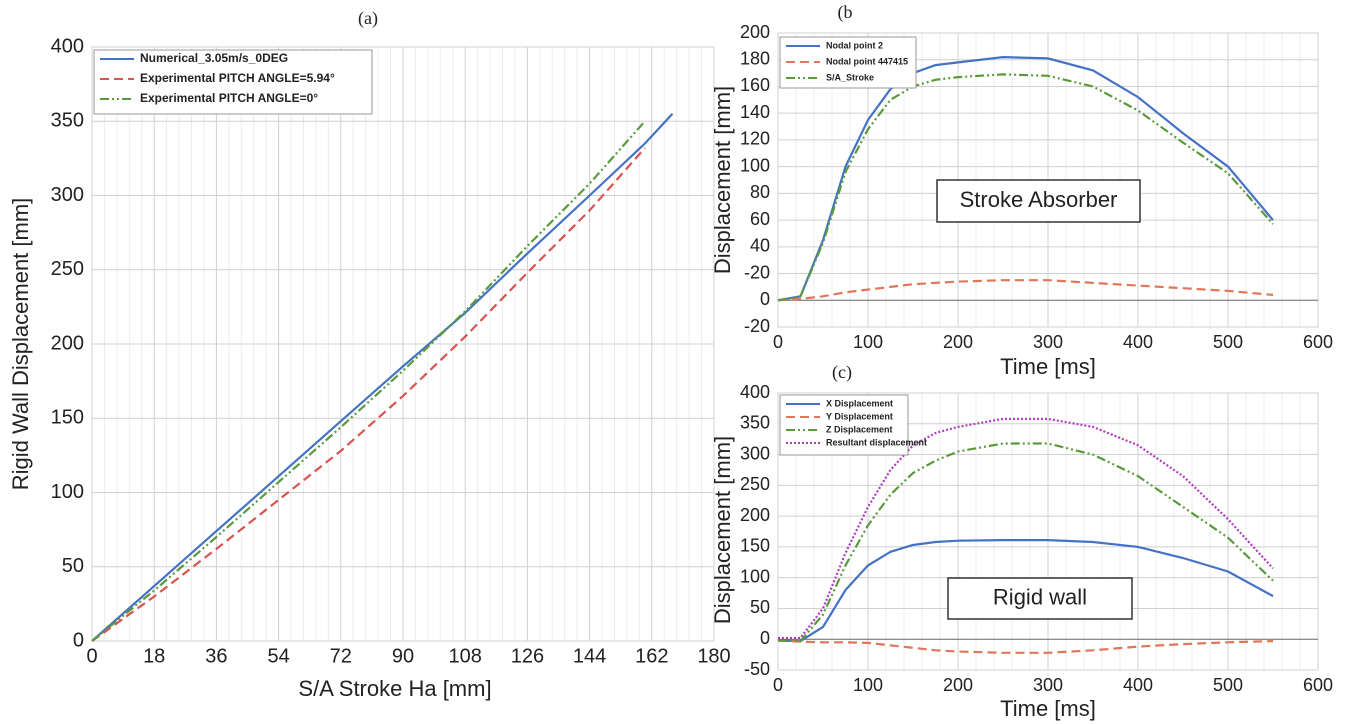 This screenshot has height=724, width=1356. Describe the element at coordinates (876, 442) in the screenshot. I see `legend-label: Resultant displacement` at that location.